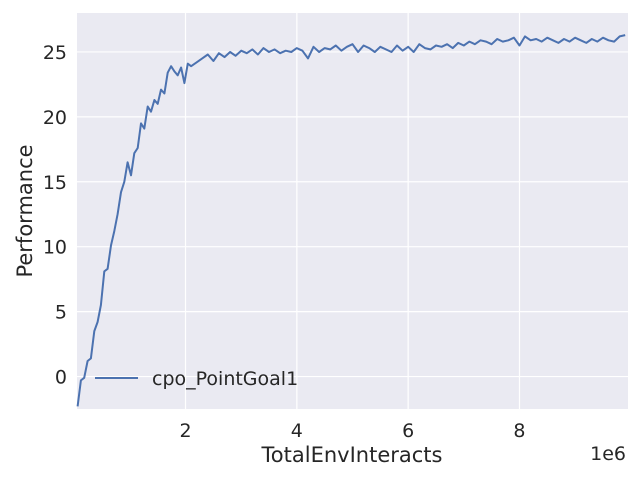 The height and width of the screenshot is (480, 640). Describe the element at coordinates (608, 454) in the screenshot. I see `x-offset-label: 1e6` at that location.